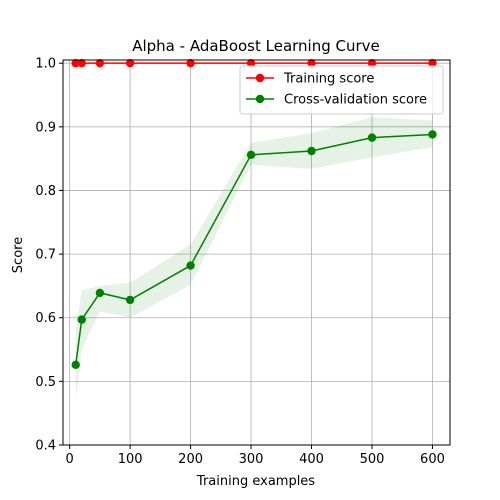 Image resolution: width=500 pixels, height=500 pixels. Describe the element at coordinates (45, 127) in the screenshot. I see `y-tick-label: 0.9` at that location.